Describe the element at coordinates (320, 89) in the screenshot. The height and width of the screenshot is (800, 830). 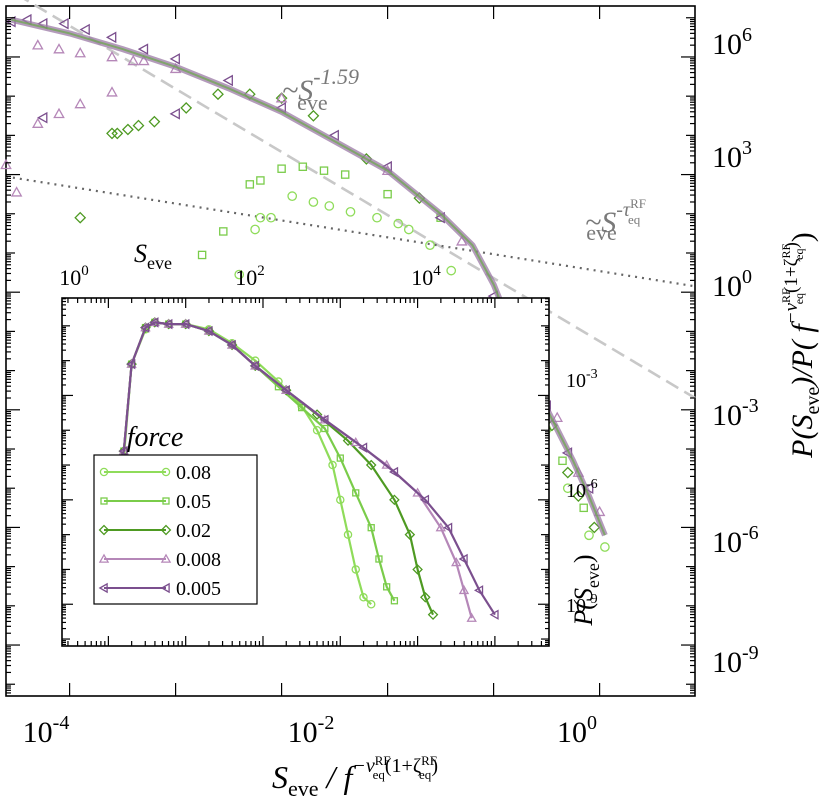
I see `powerlaw-annotation: ~S-1.59 eve` at that location.